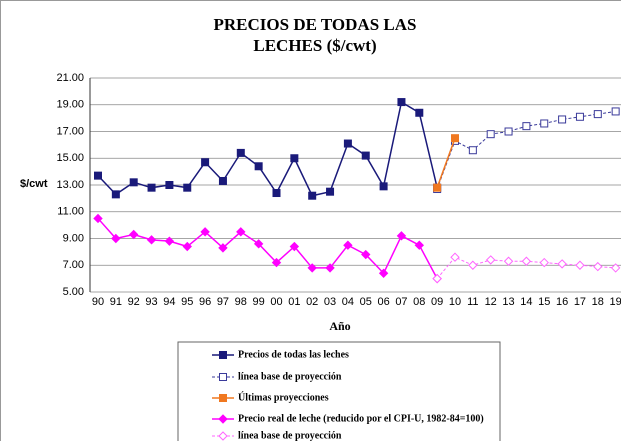 The width and height of the screenshot is (621, 441). Describe the element at coordinates (293, 354) in the screenshot. I see `legend-label: Precios de todas las leches` at that location.